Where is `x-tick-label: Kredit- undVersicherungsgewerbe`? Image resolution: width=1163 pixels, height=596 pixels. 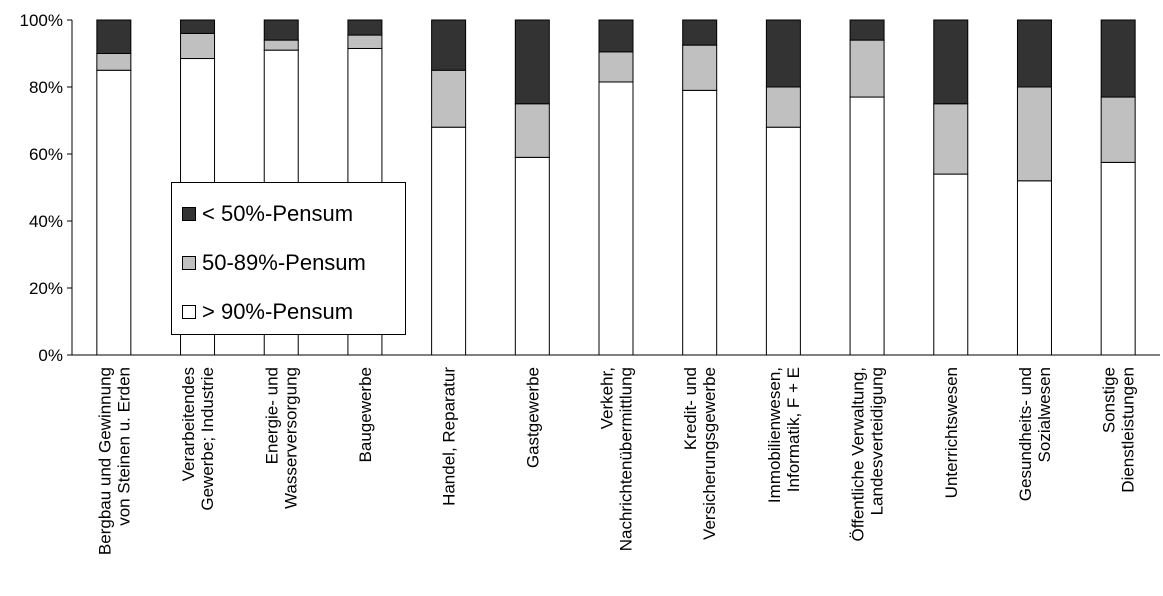
x-tick-label: Kredit- undVersicherungsgewerbe is located at coordinates (700, 453).